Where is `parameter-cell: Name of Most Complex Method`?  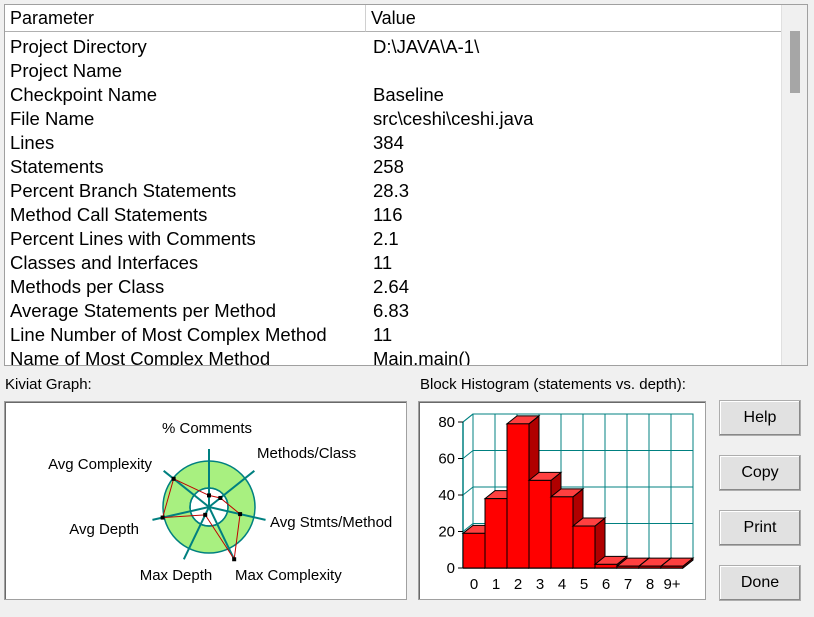 parameter-cell: Name of Most Complex Method is located at coordinates (140, 357).